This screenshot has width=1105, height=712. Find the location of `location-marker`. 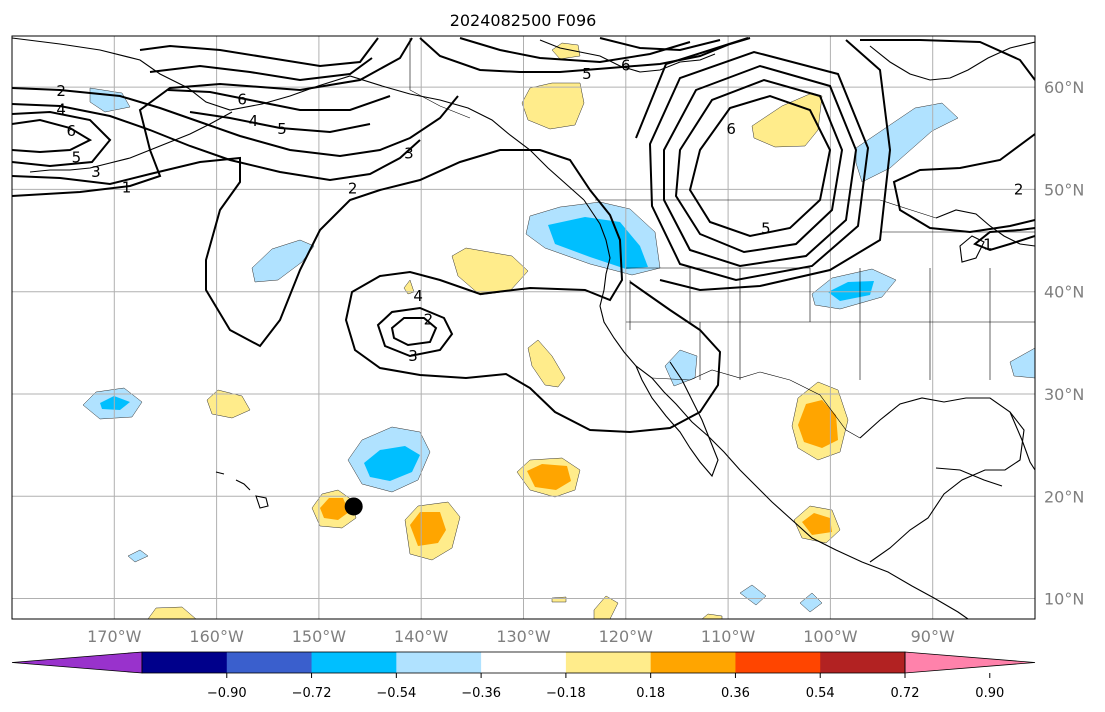

location-marker is located at coordinates (353, 506).